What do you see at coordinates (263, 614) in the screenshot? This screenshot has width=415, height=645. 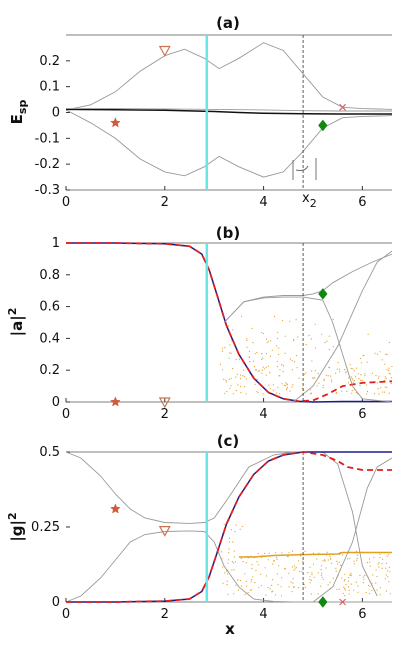 I see `x-tick-label: 4` at bounding box center [263, 614].